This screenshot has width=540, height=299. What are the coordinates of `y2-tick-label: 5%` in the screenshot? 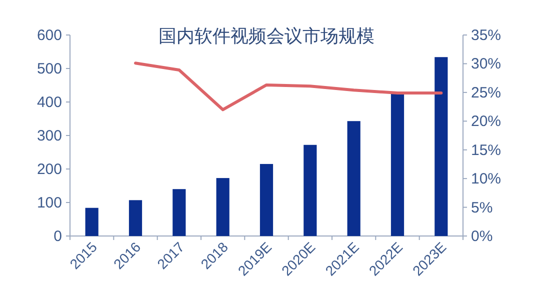 It's located at (482, 207).